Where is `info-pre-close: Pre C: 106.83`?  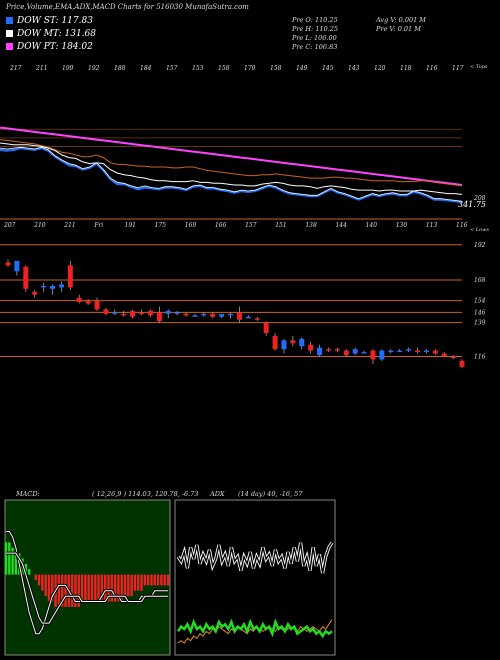 info-pre-close: Pre C: 106.83 is located at coordinates (315, 47).